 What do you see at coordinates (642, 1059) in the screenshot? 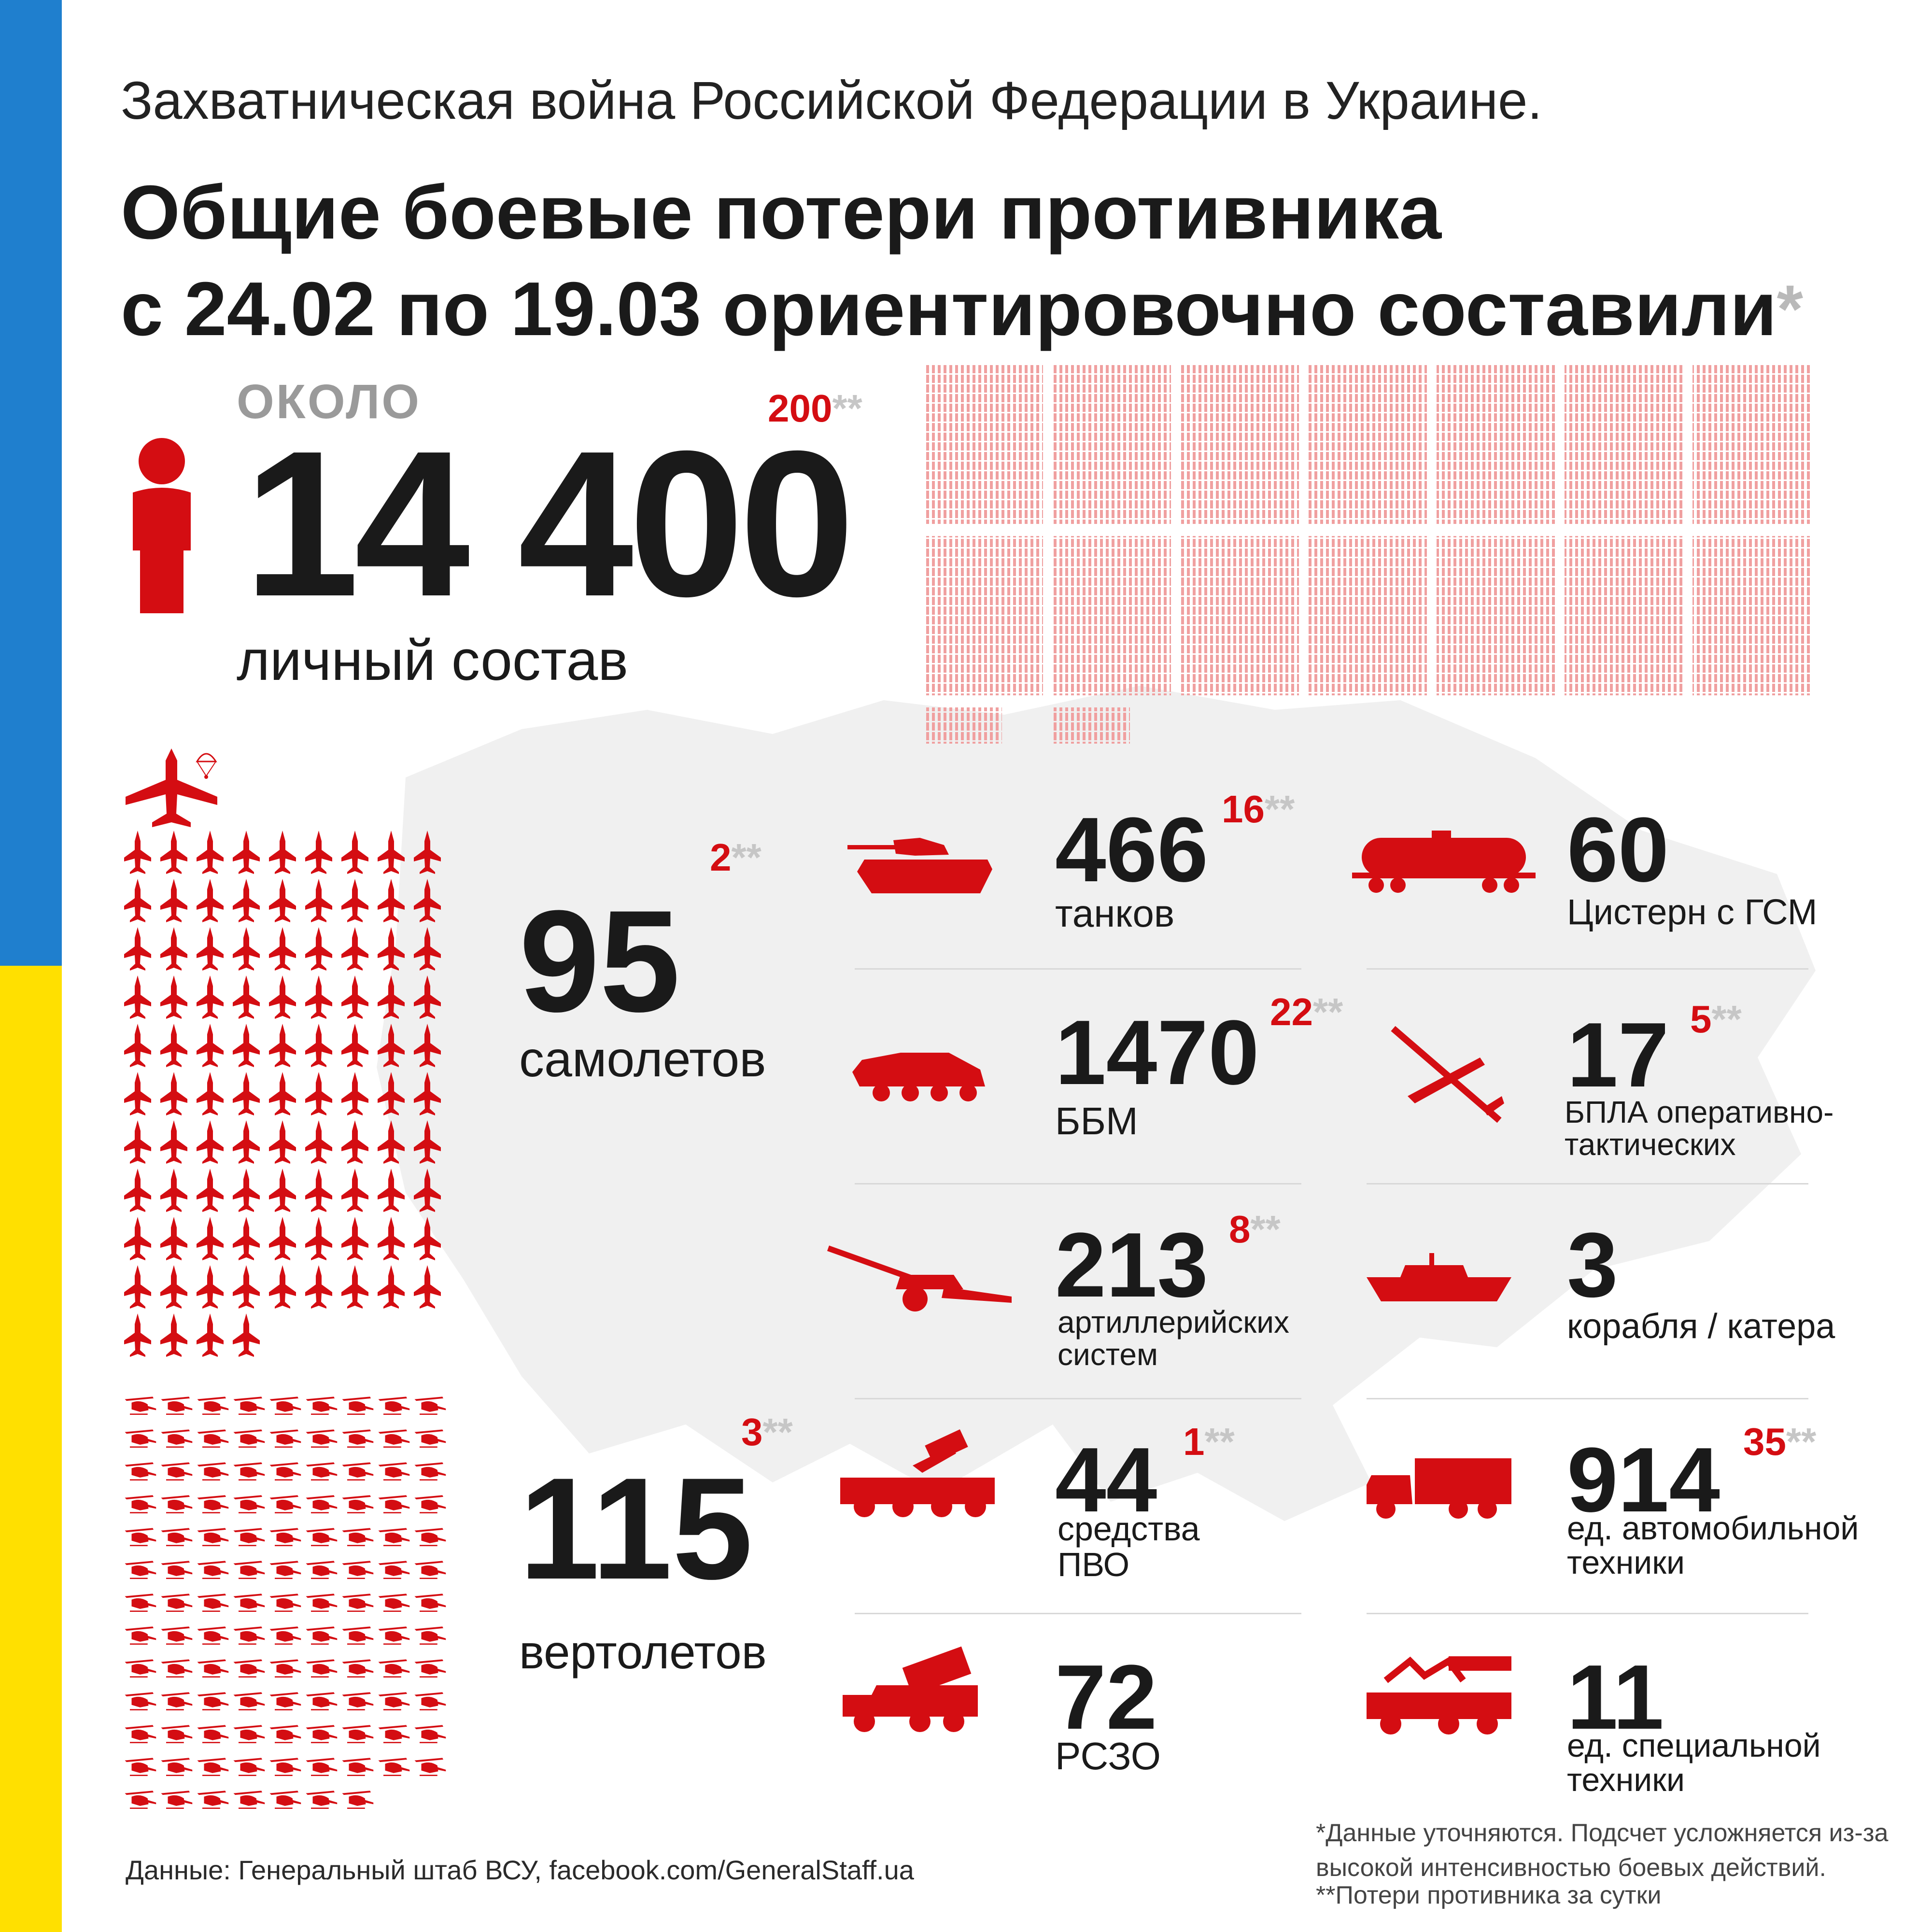
I see `aircraft-label: самолетов` at bounding box center [642, 1059].